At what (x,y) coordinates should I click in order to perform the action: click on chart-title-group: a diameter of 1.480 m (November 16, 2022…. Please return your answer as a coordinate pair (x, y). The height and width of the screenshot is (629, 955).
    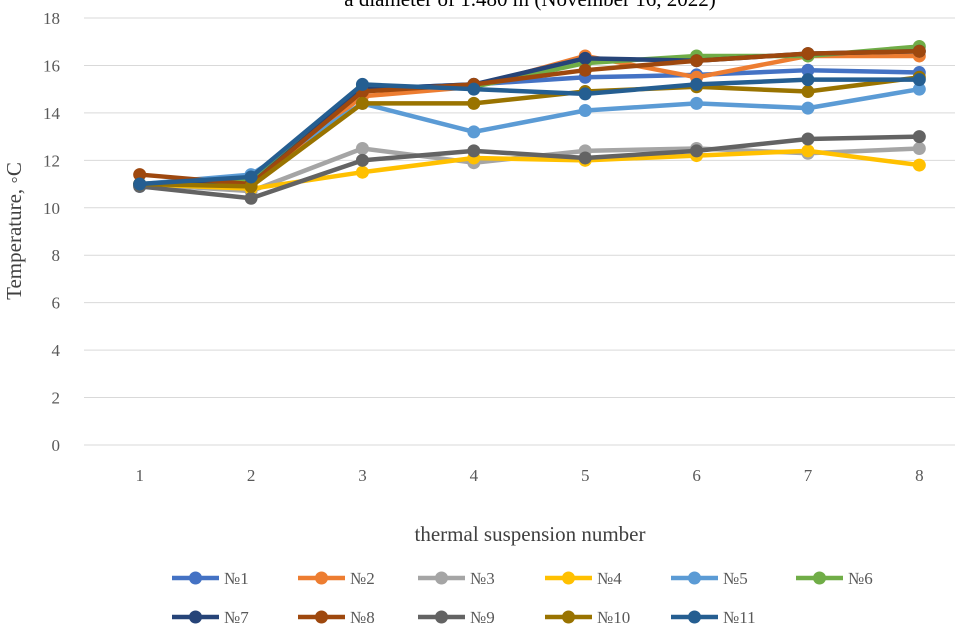
    Looking at the image, I should click on (529, 5).